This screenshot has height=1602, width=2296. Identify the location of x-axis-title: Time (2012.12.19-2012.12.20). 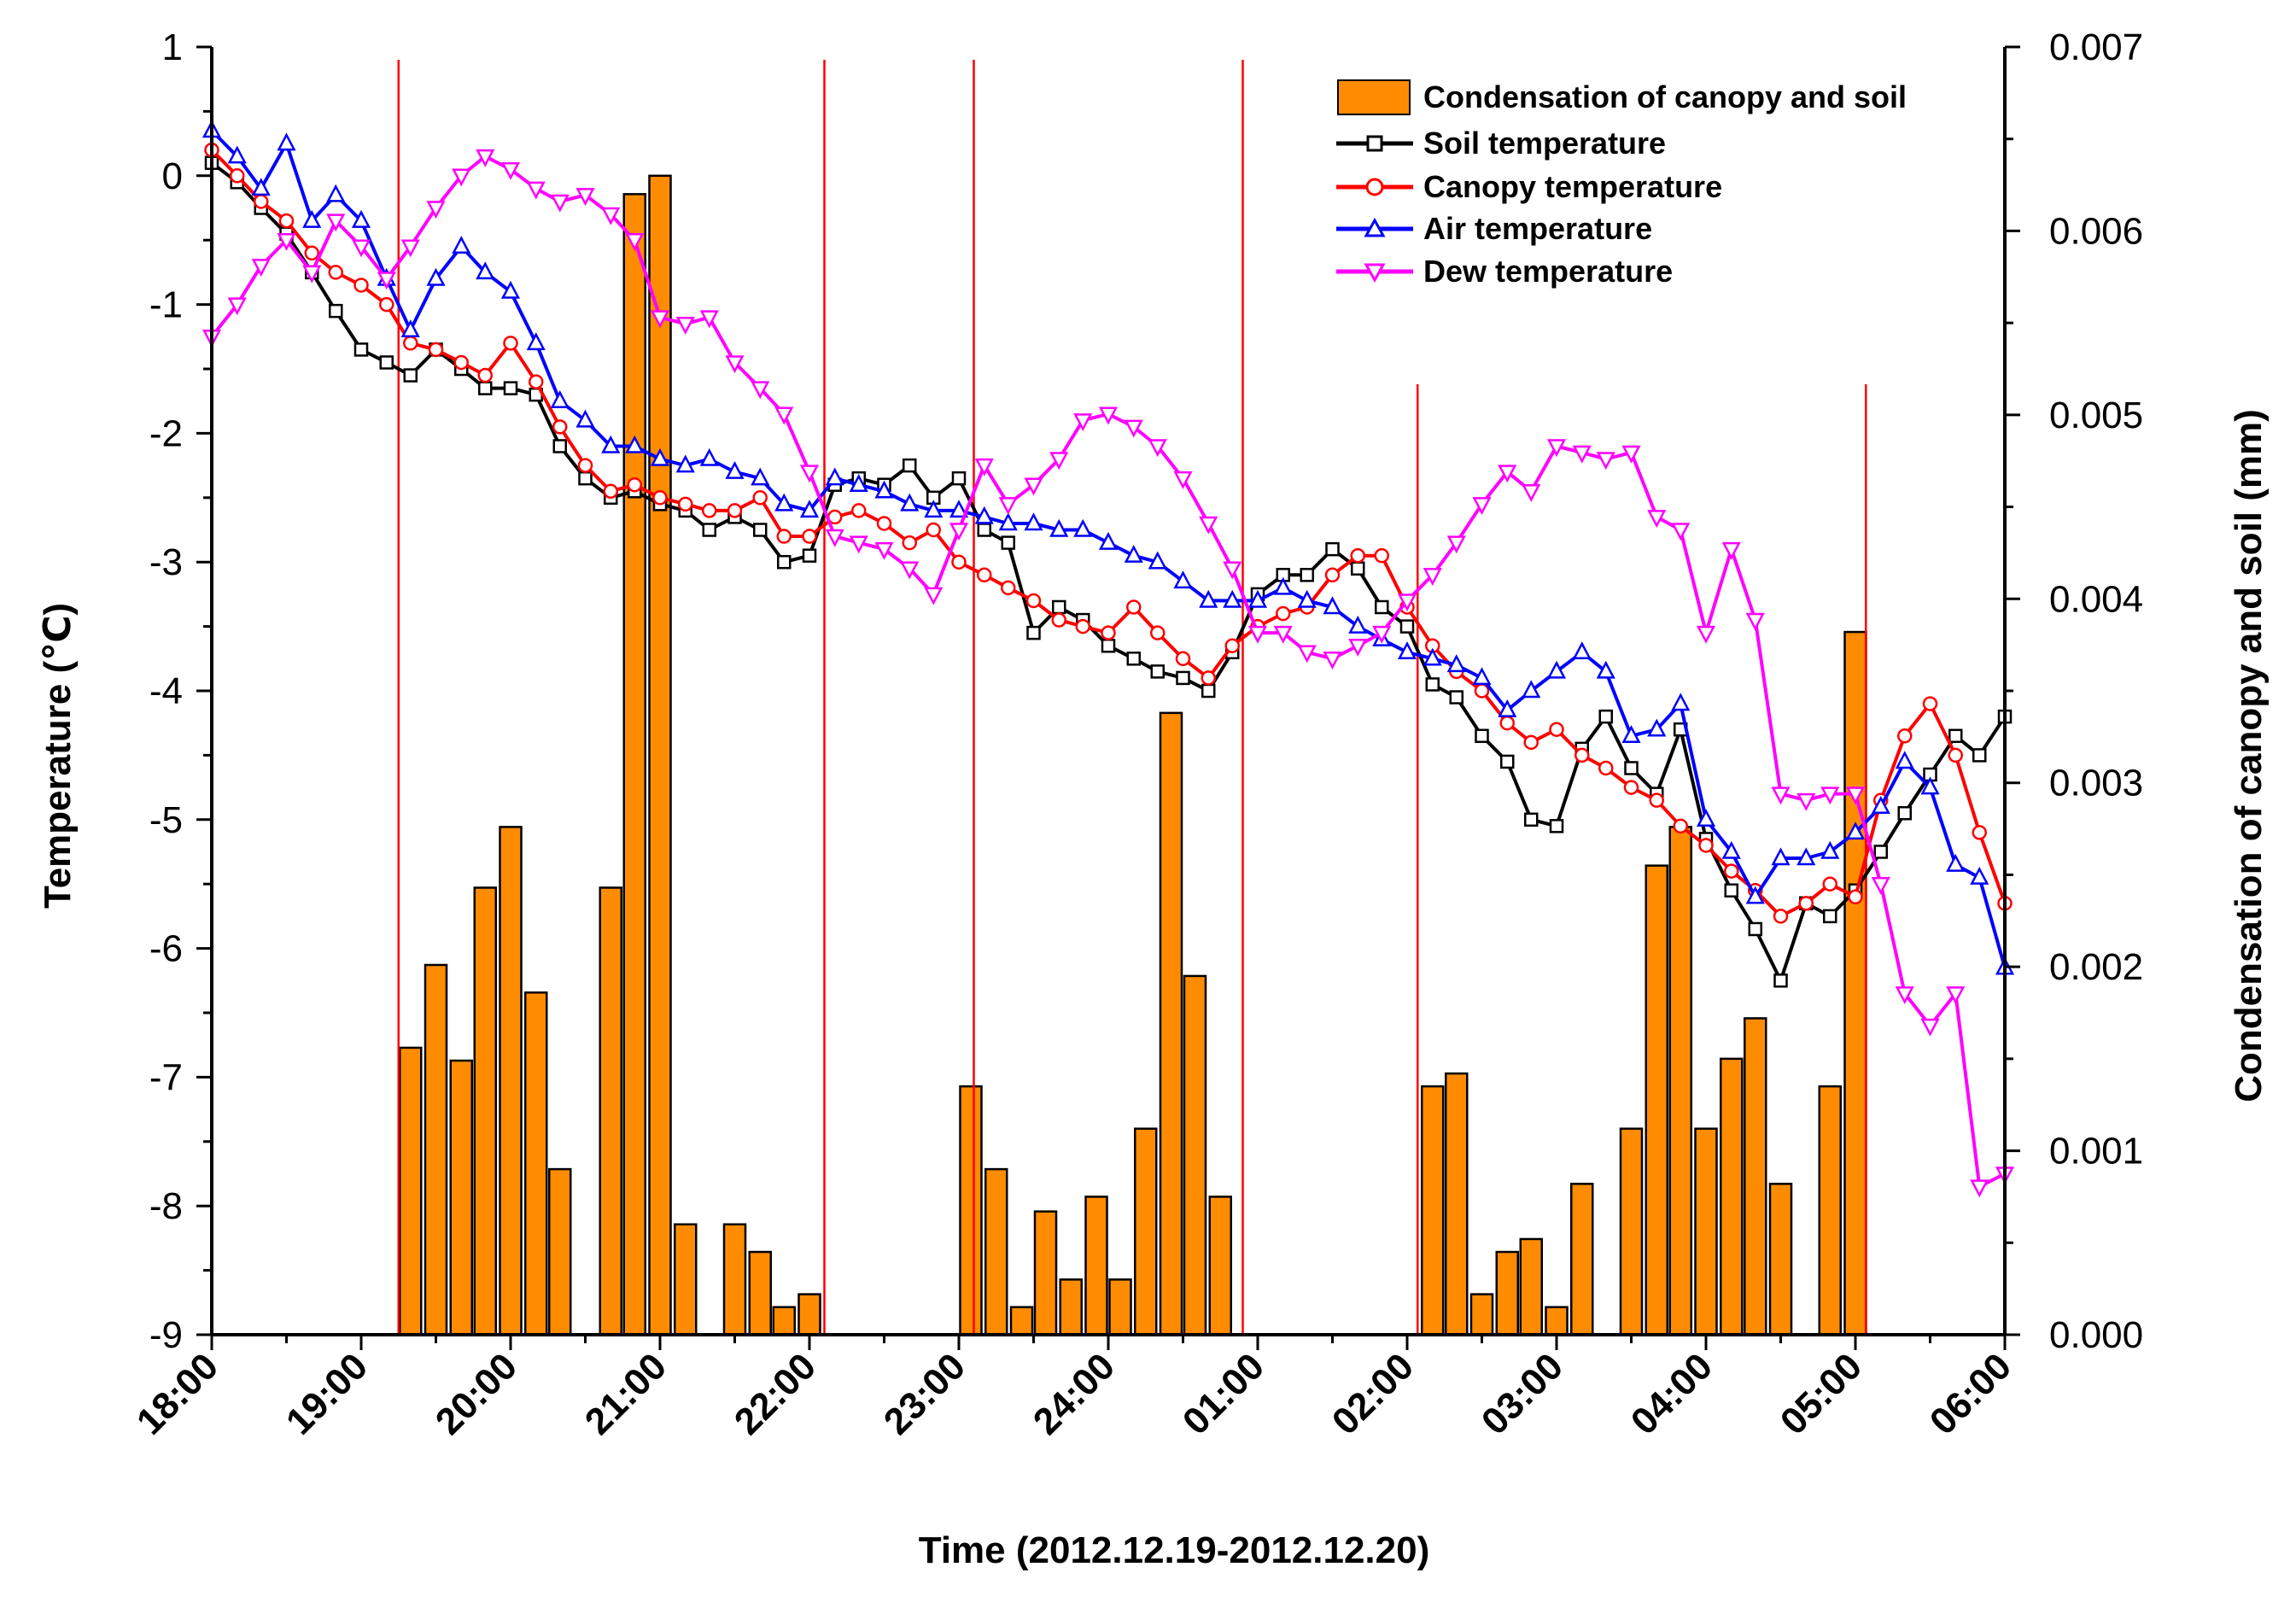
(1174, 1550).